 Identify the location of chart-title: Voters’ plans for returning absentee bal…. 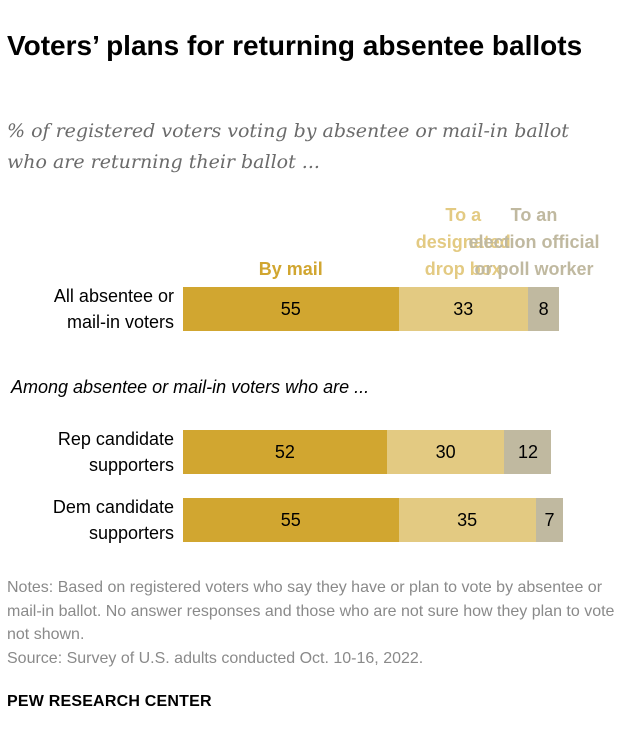
(295, 45).